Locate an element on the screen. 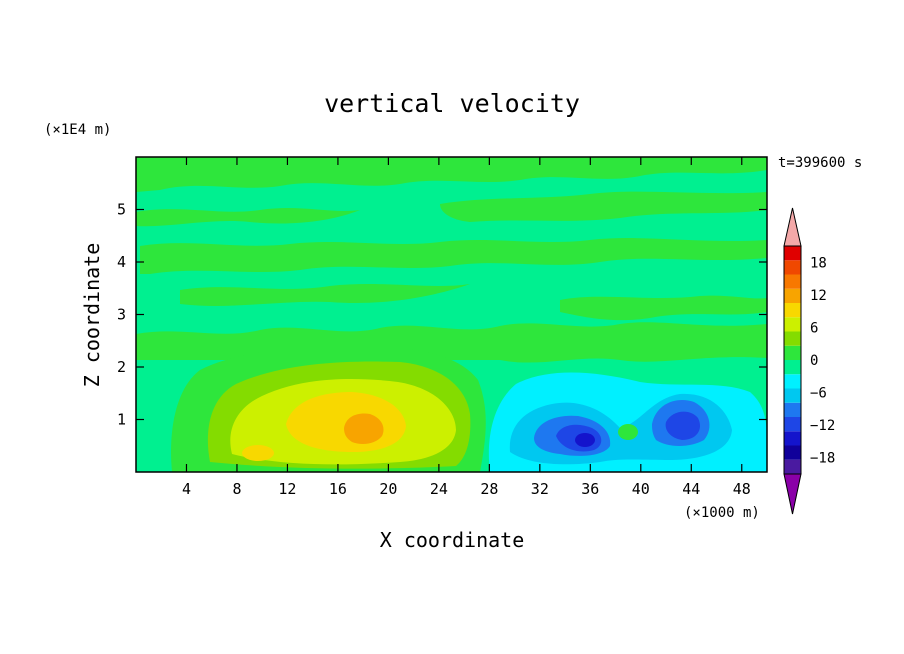 The height and width of the screenshot is (654, 904). colorbar-tick-label: 18 is located at coordinates (818, 263).